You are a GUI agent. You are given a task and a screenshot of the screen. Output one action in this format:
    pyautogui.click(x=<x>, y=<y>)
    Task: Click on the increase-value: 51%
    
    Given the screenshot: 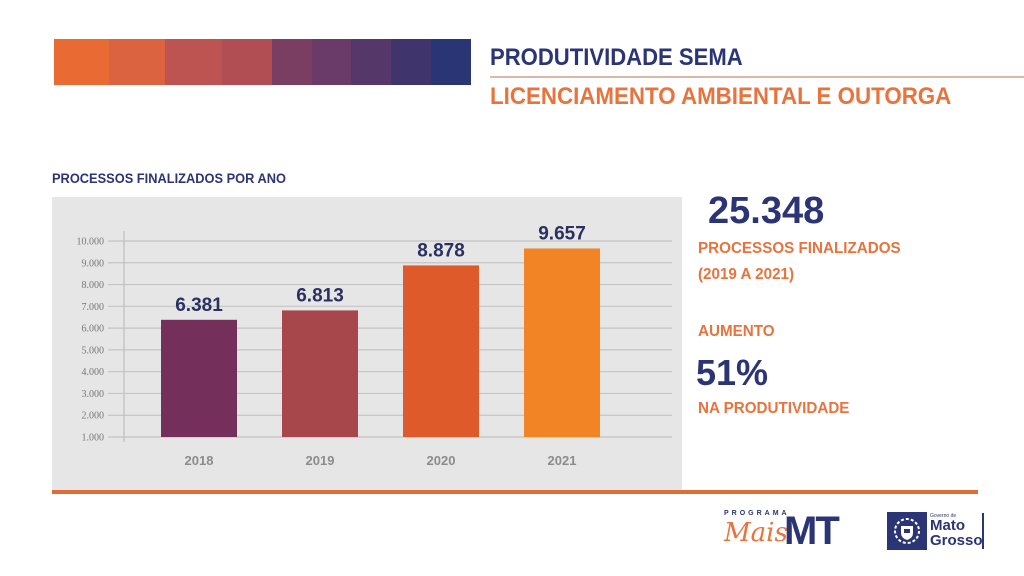 What is the action you would take?
    pyautogui.click(x=732, y=372)
    